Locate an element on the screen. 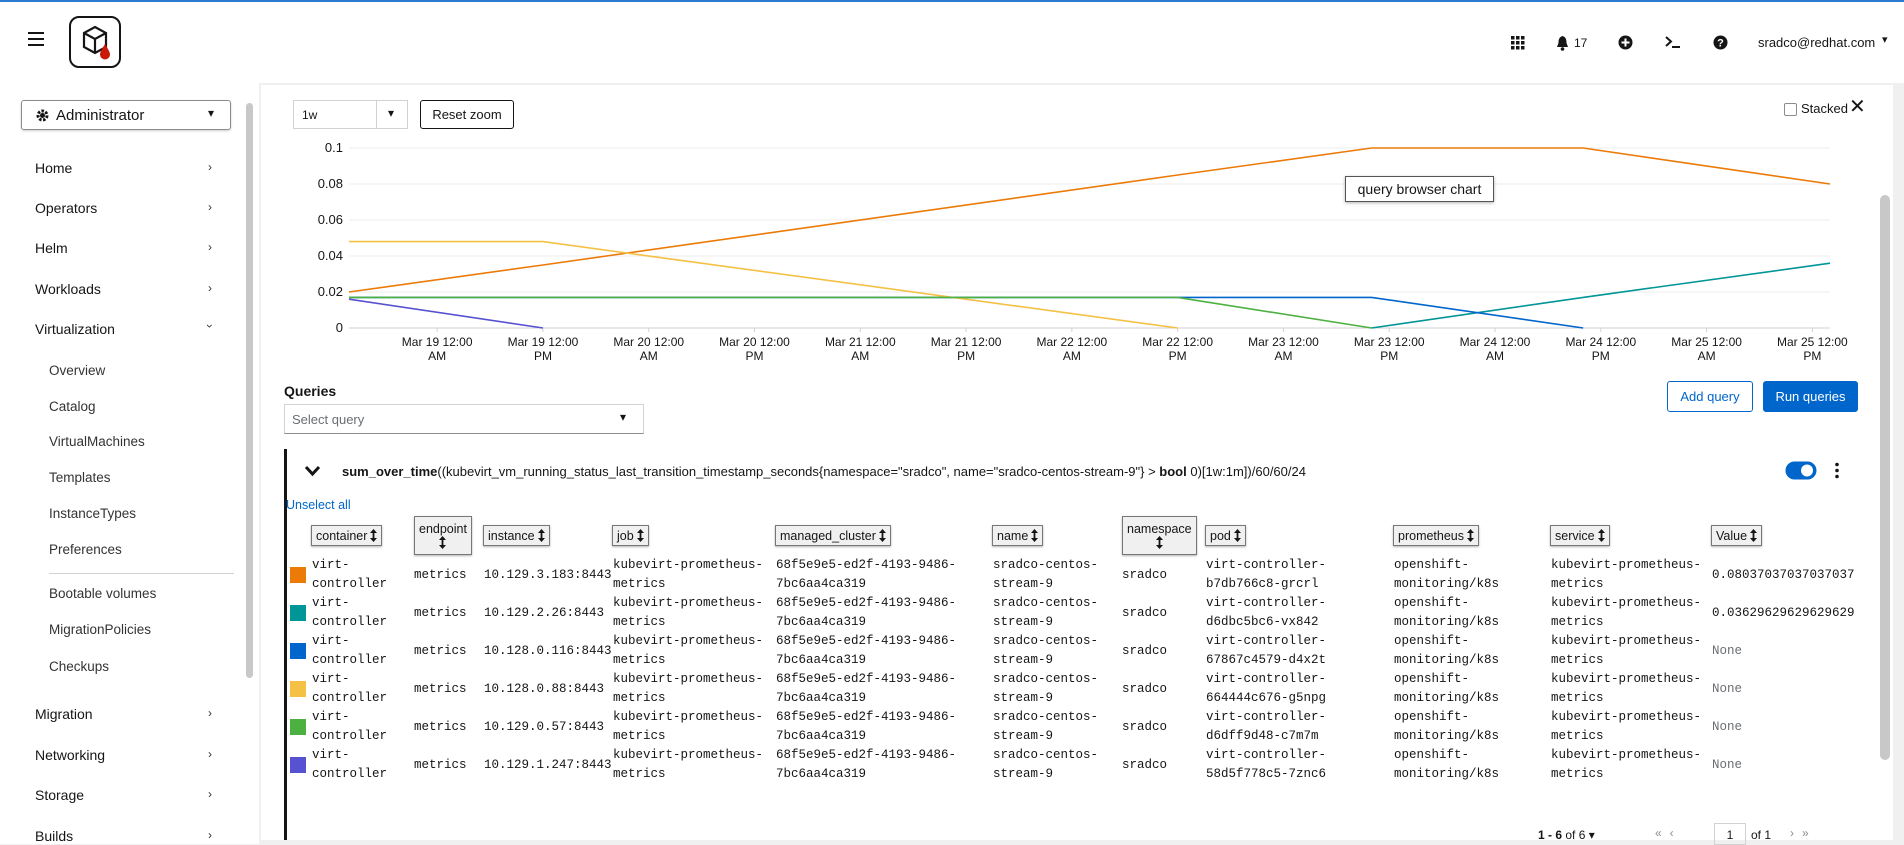 This screenshot has width=1904, height=845. table-cell: 10.128.0.88:8443 is located at coordinates (544, 688).